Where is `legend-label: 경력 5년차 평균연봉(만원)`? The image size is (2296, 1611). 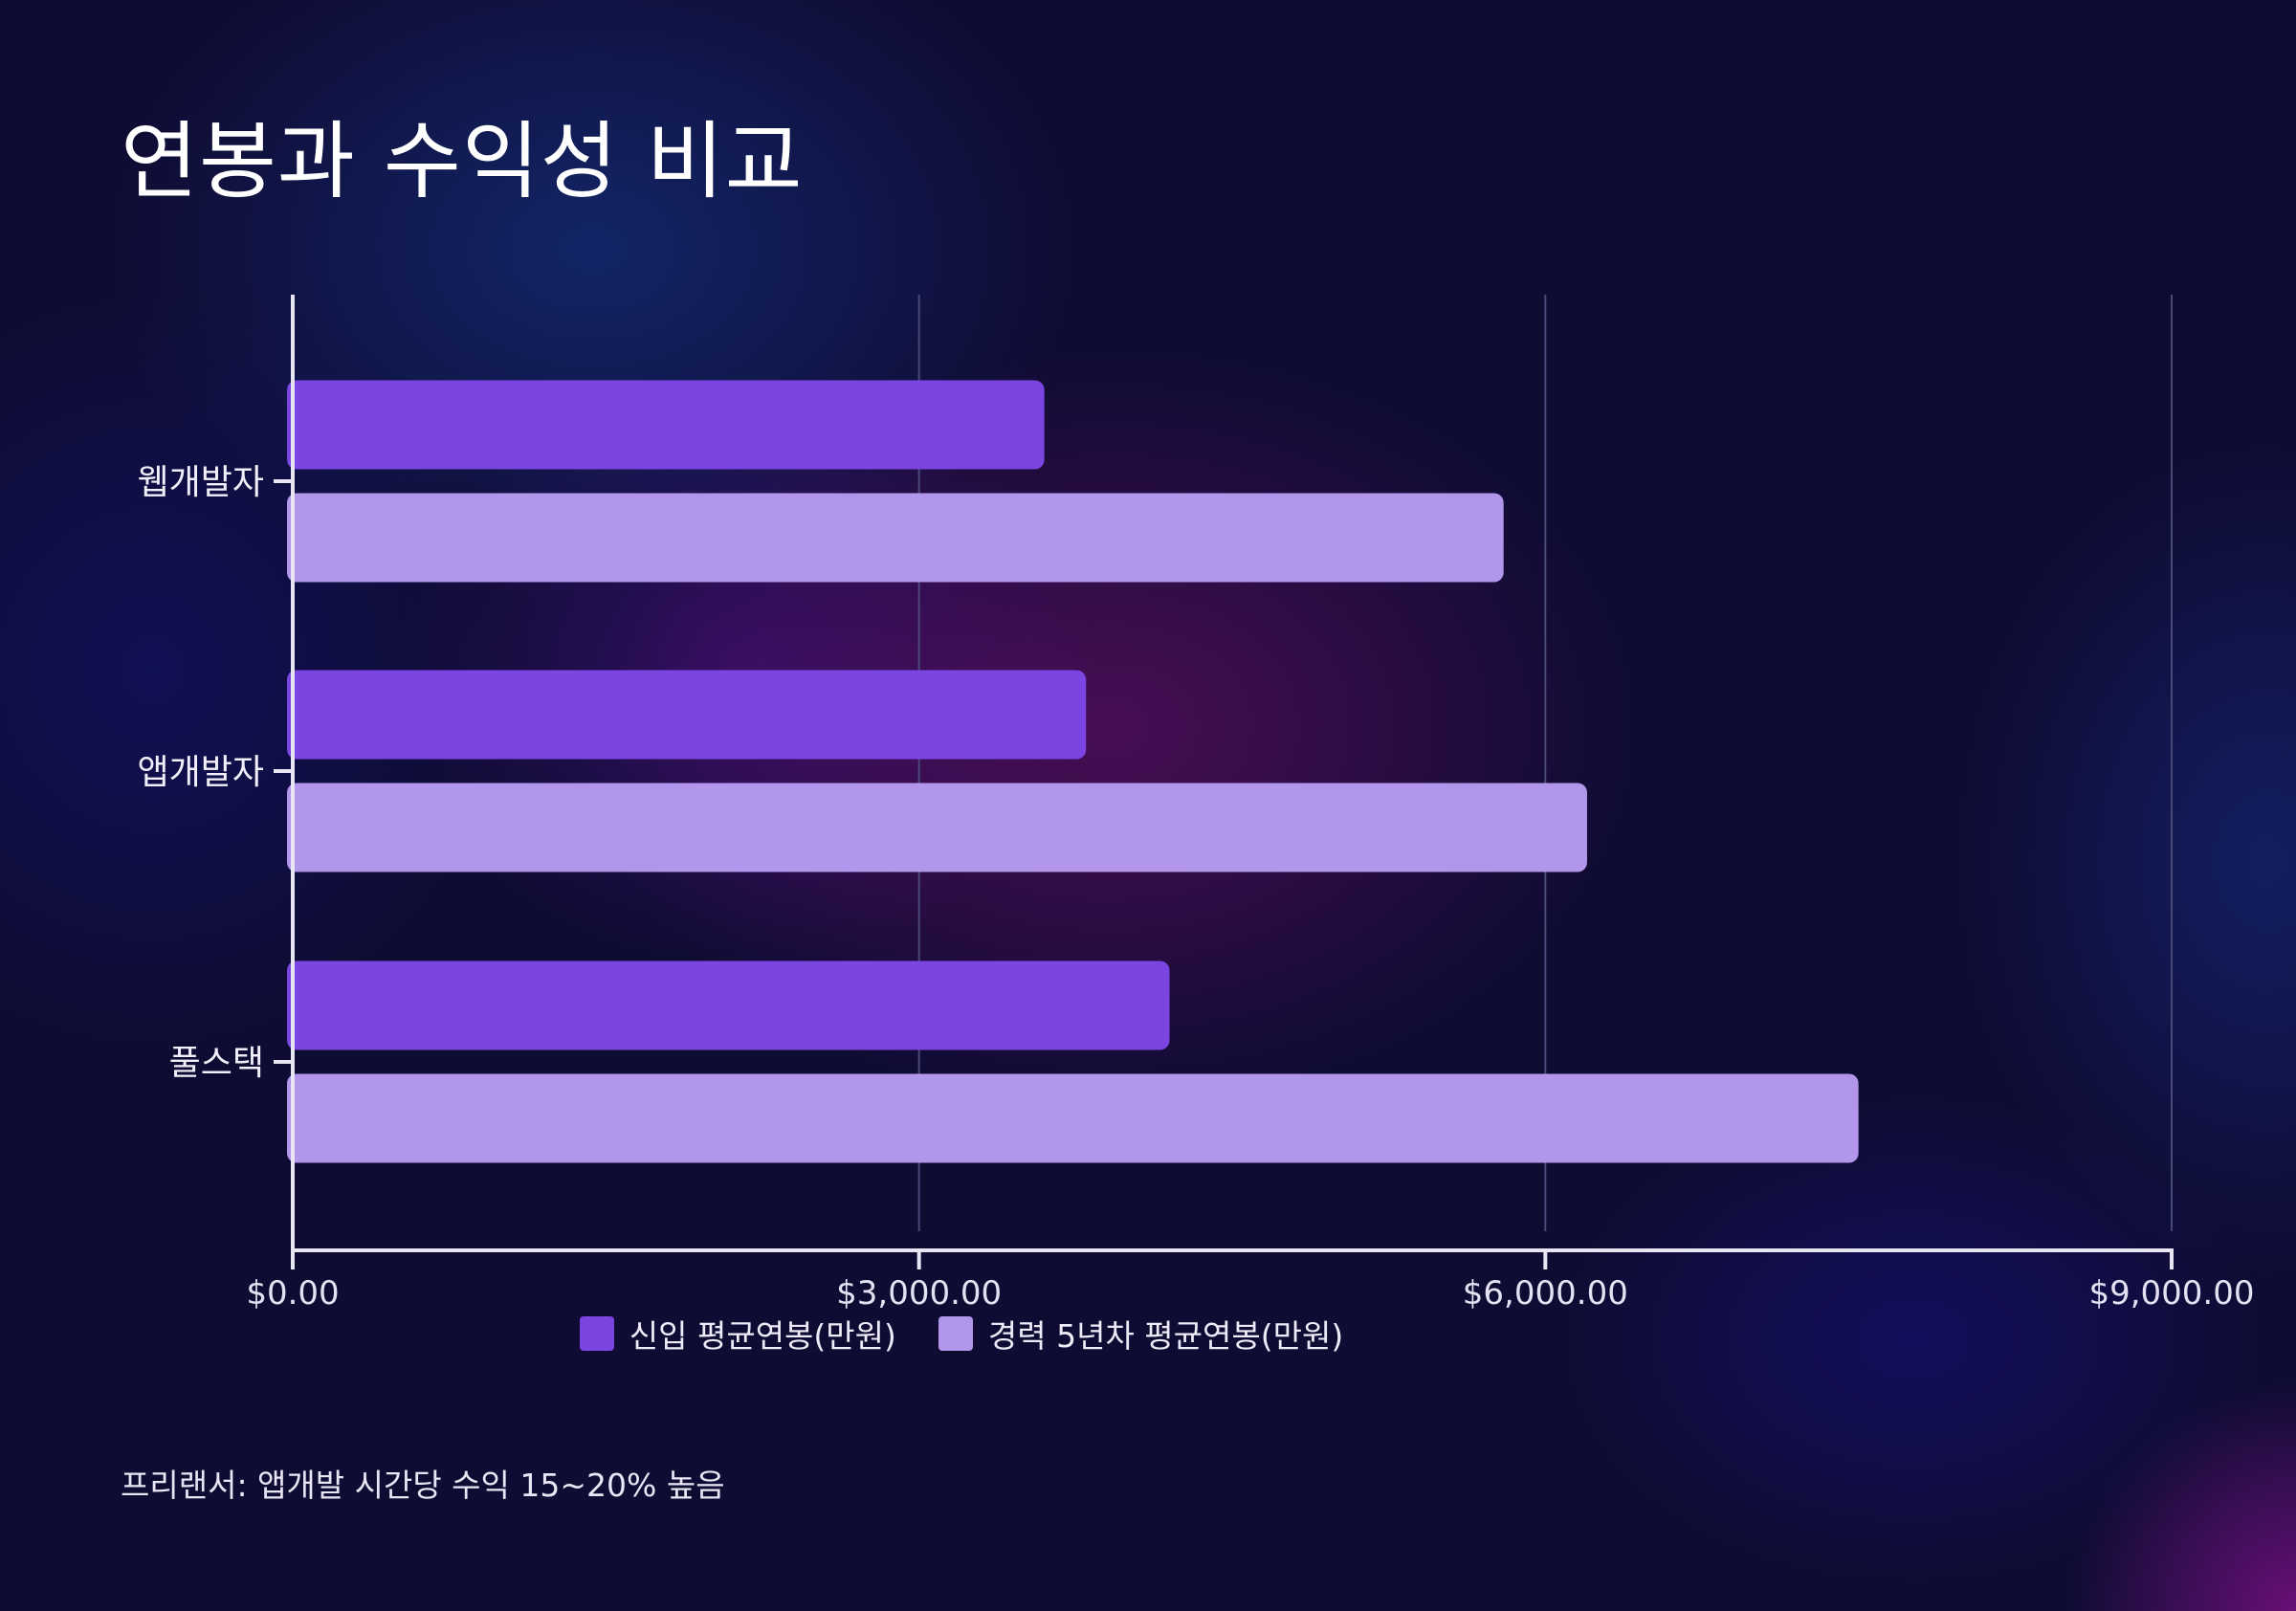
legend-label: 경력 5년차 평균연봉(만원) is located at coordinates (1166, 1336).